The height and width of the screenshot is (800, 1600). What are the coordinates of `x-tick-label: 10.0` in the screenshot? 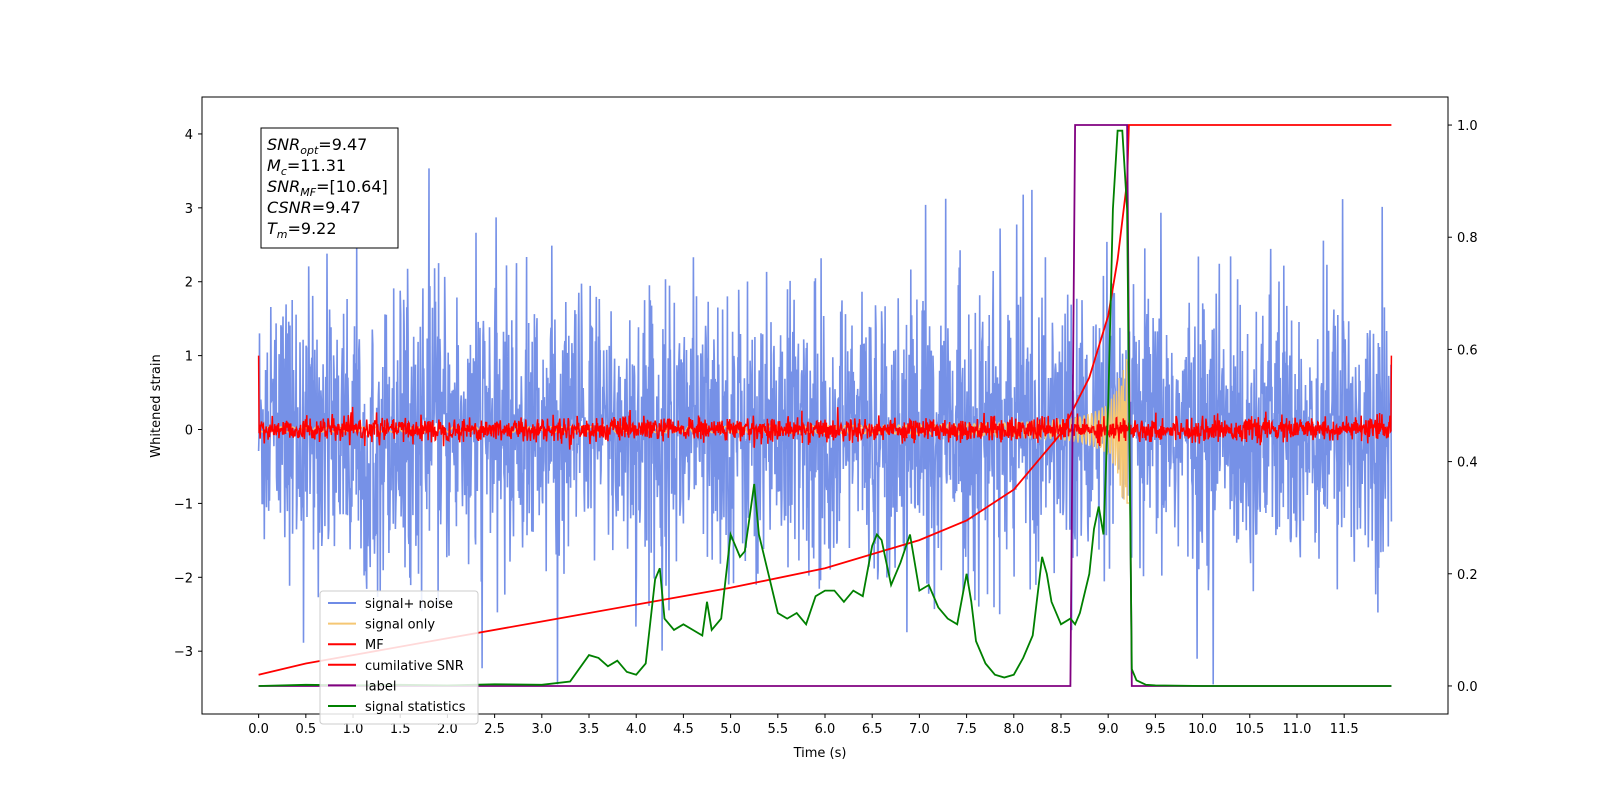 It's located at (1202, 729).